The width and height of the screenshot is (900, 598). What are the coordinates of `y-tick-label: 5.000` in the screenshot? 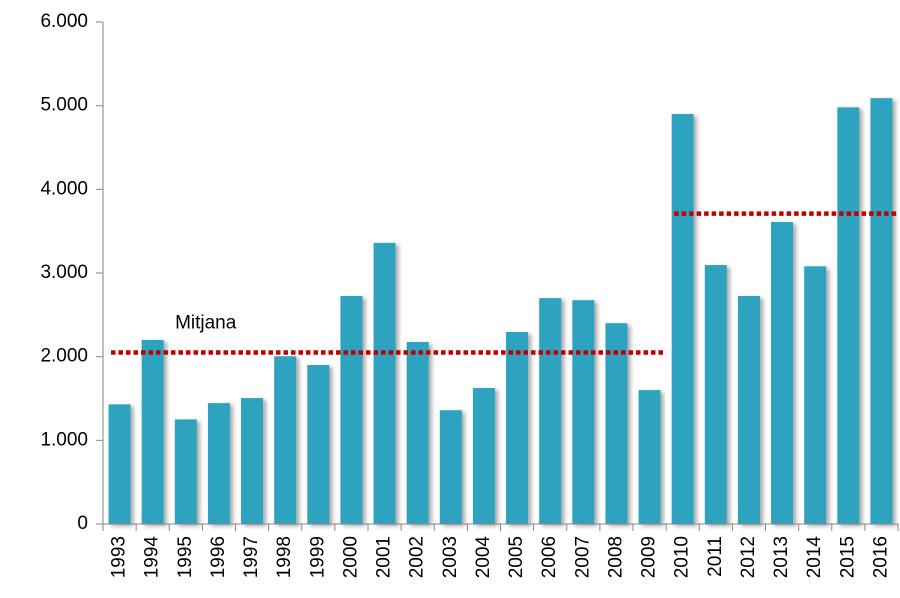 It's located at (64, 105).